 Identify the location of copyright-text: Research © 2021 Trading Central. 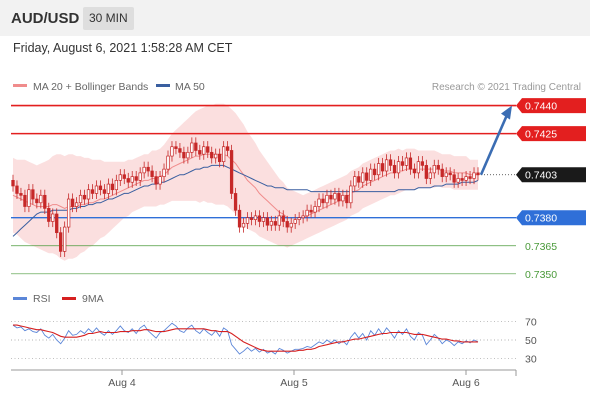
(506, 87).